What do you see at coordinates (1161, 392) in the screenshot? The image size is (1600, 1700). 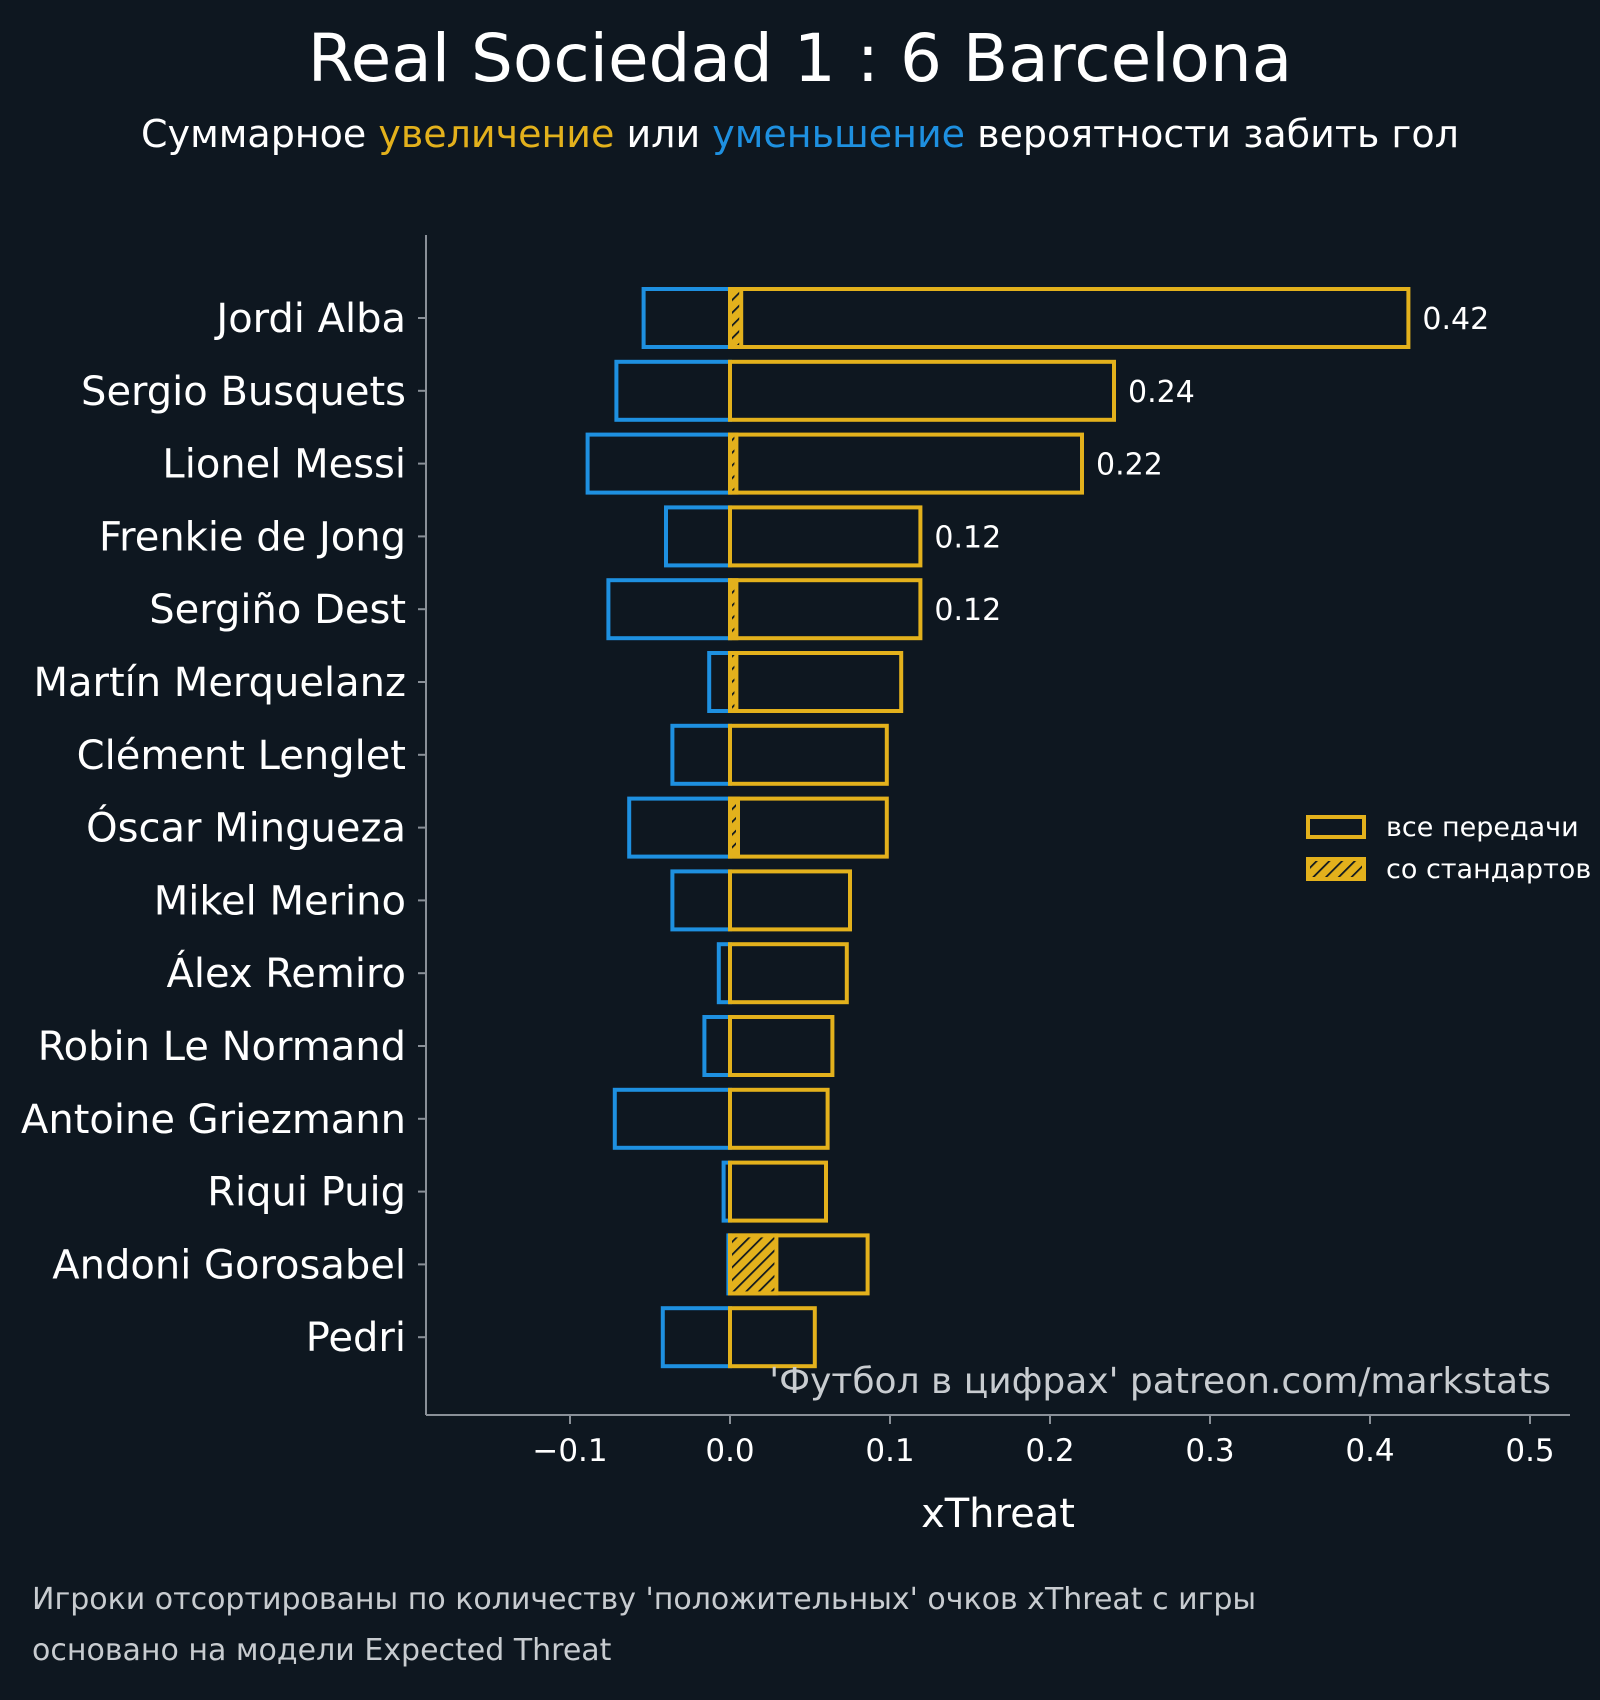 I see `value-label: 0.24` at bounding box center [1161, 392].